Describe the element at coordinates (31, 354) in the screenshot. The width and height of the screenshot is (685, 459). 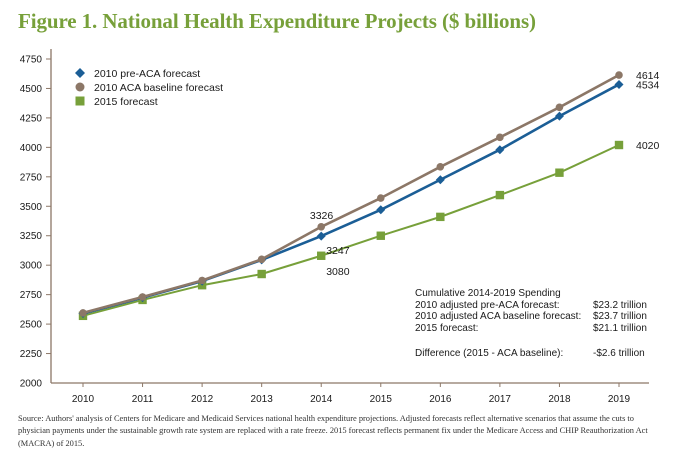
I see `y-tick-label: 2250` at that location.